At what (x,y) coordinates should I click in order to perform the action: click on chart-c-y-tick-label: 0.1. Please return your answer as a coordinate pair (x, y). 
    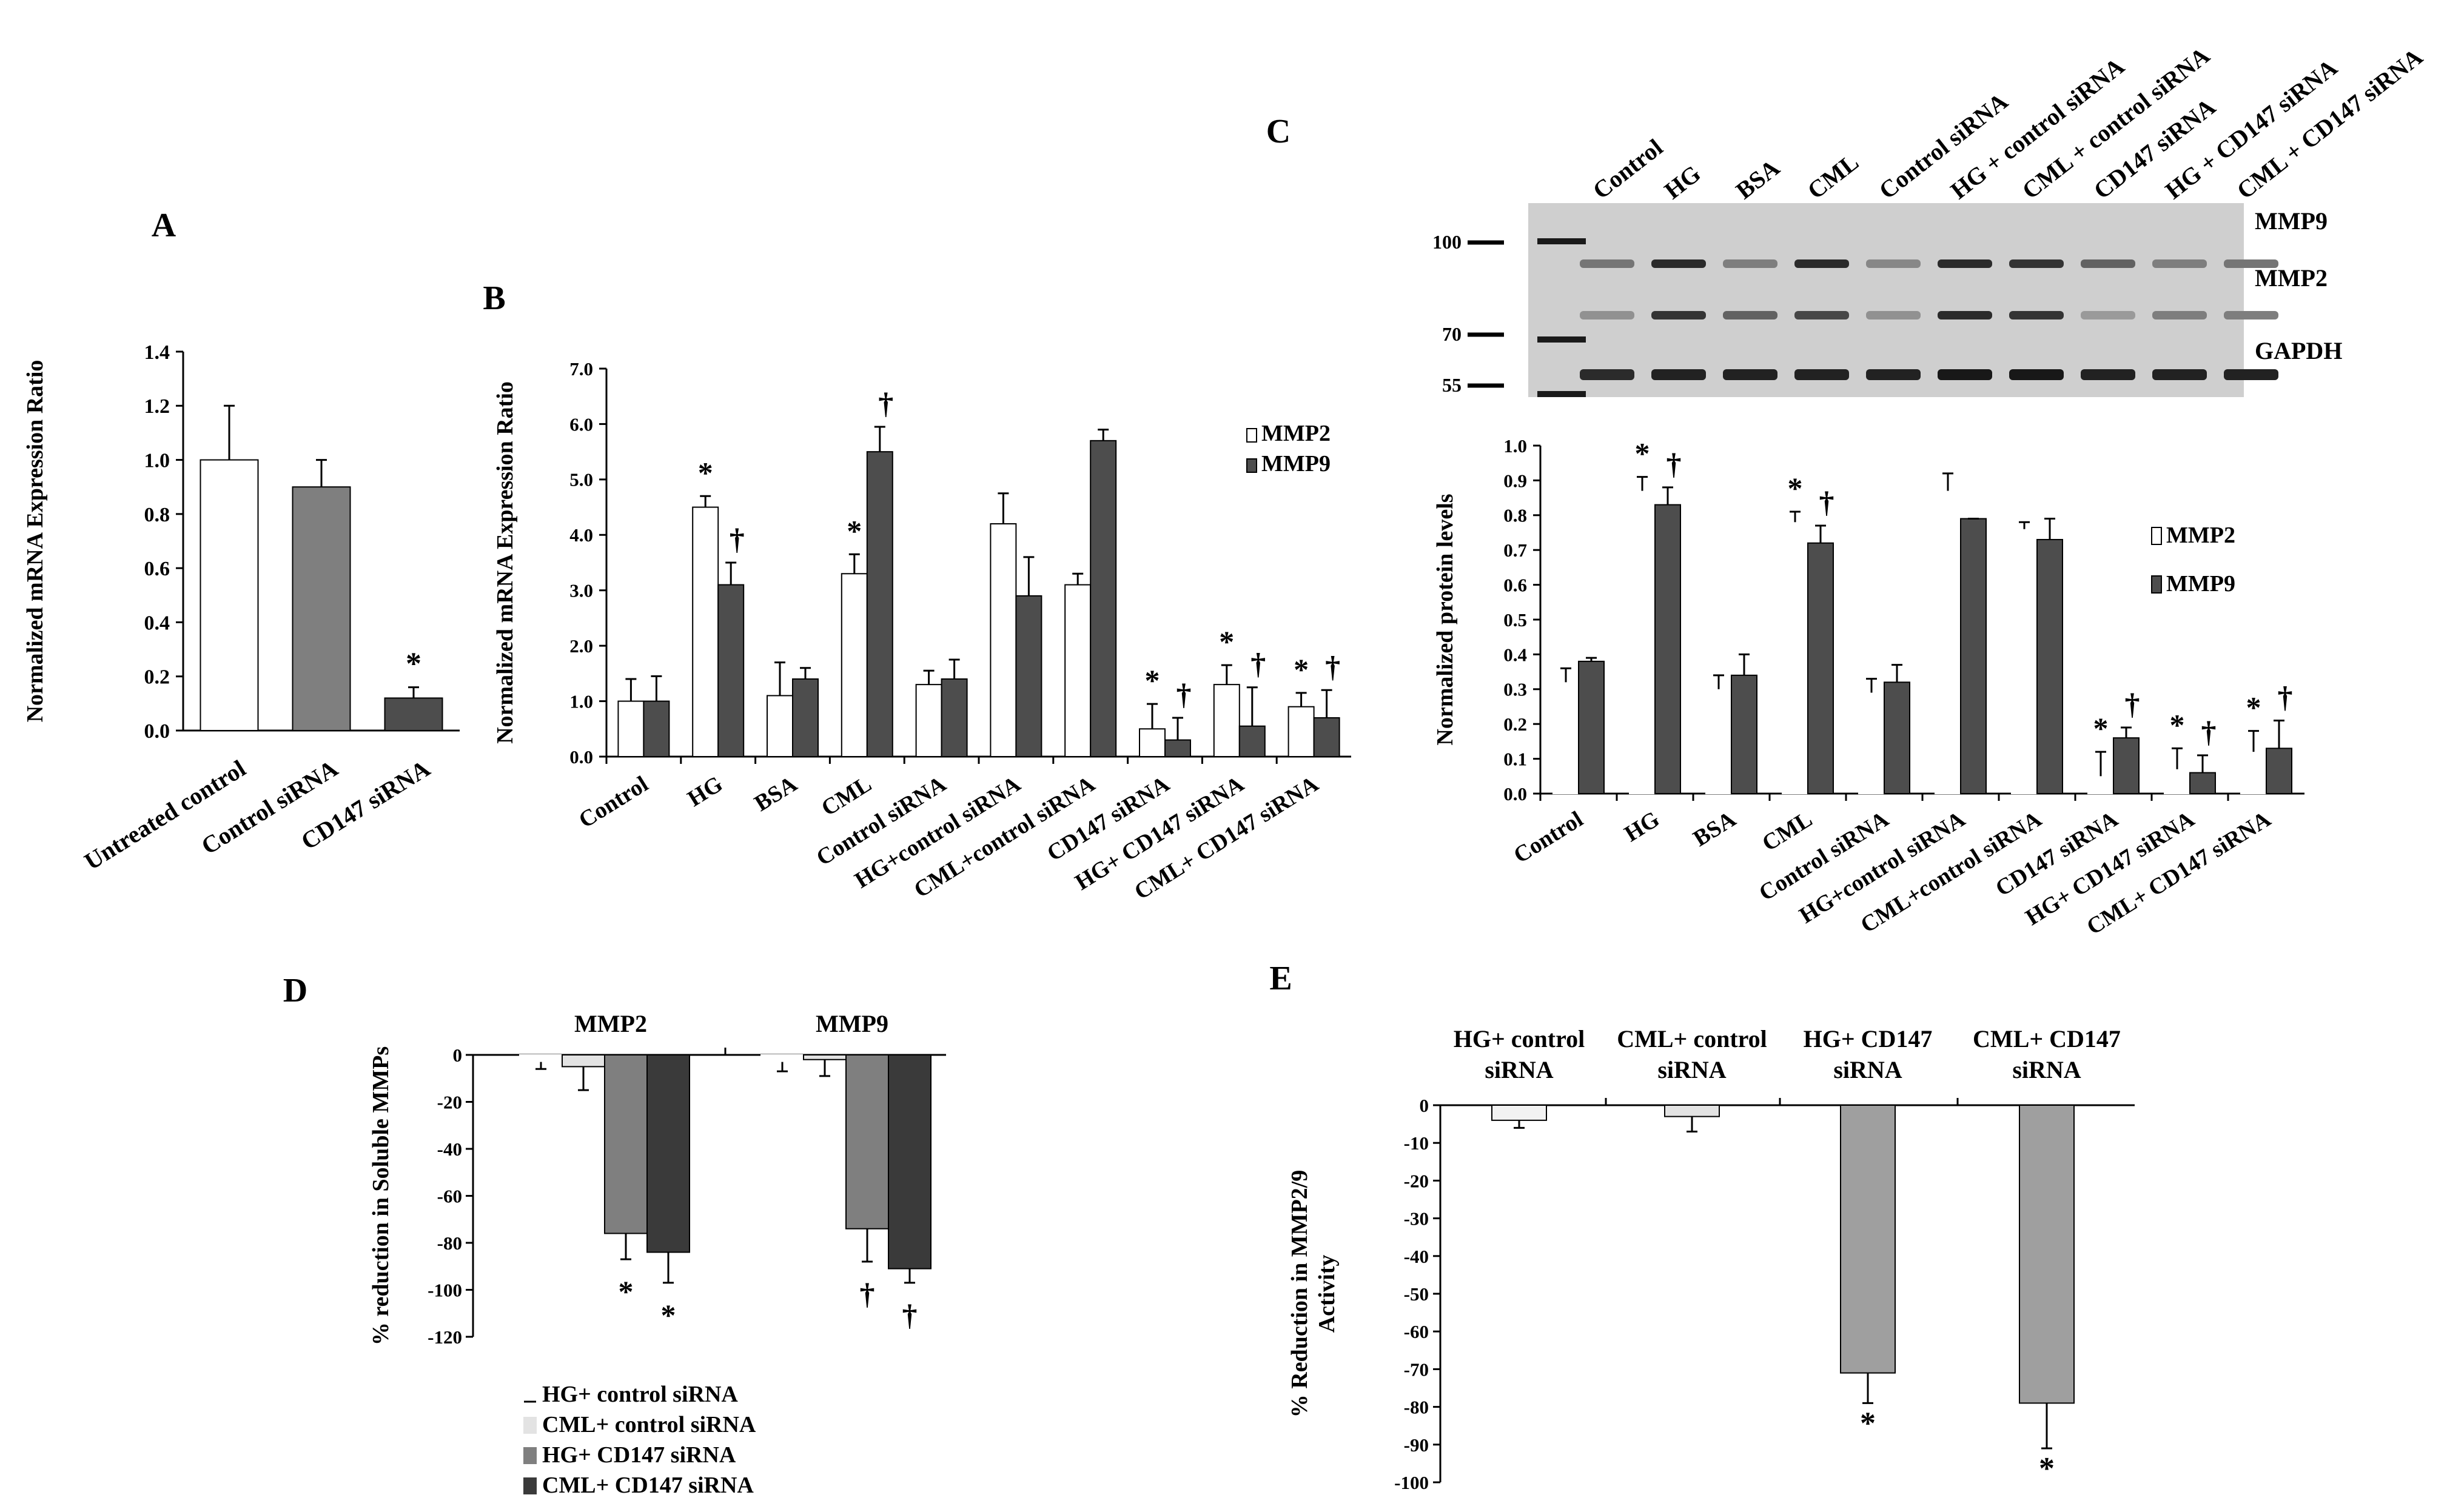
    Looking at the image, I should click on (1515, 759).